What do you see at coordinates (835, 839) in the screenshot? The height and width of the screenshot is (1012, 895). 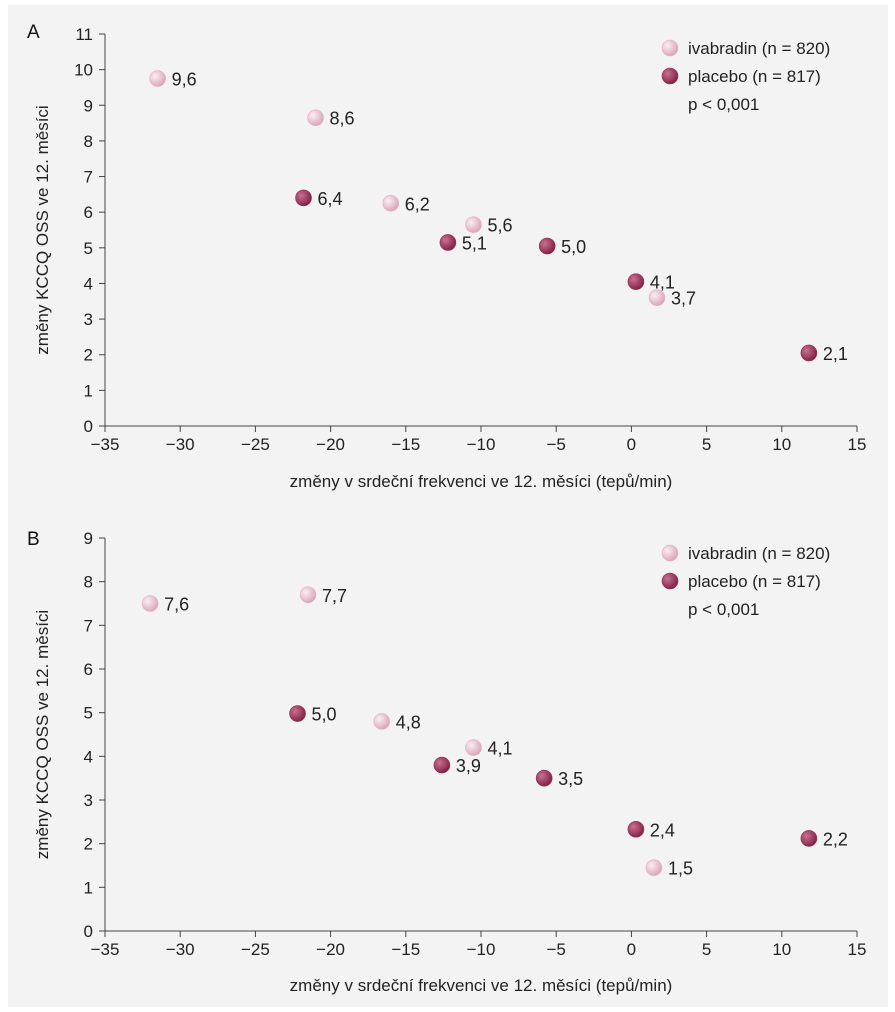 I see `data-label: 2,2` at bounding box center [835, 839].